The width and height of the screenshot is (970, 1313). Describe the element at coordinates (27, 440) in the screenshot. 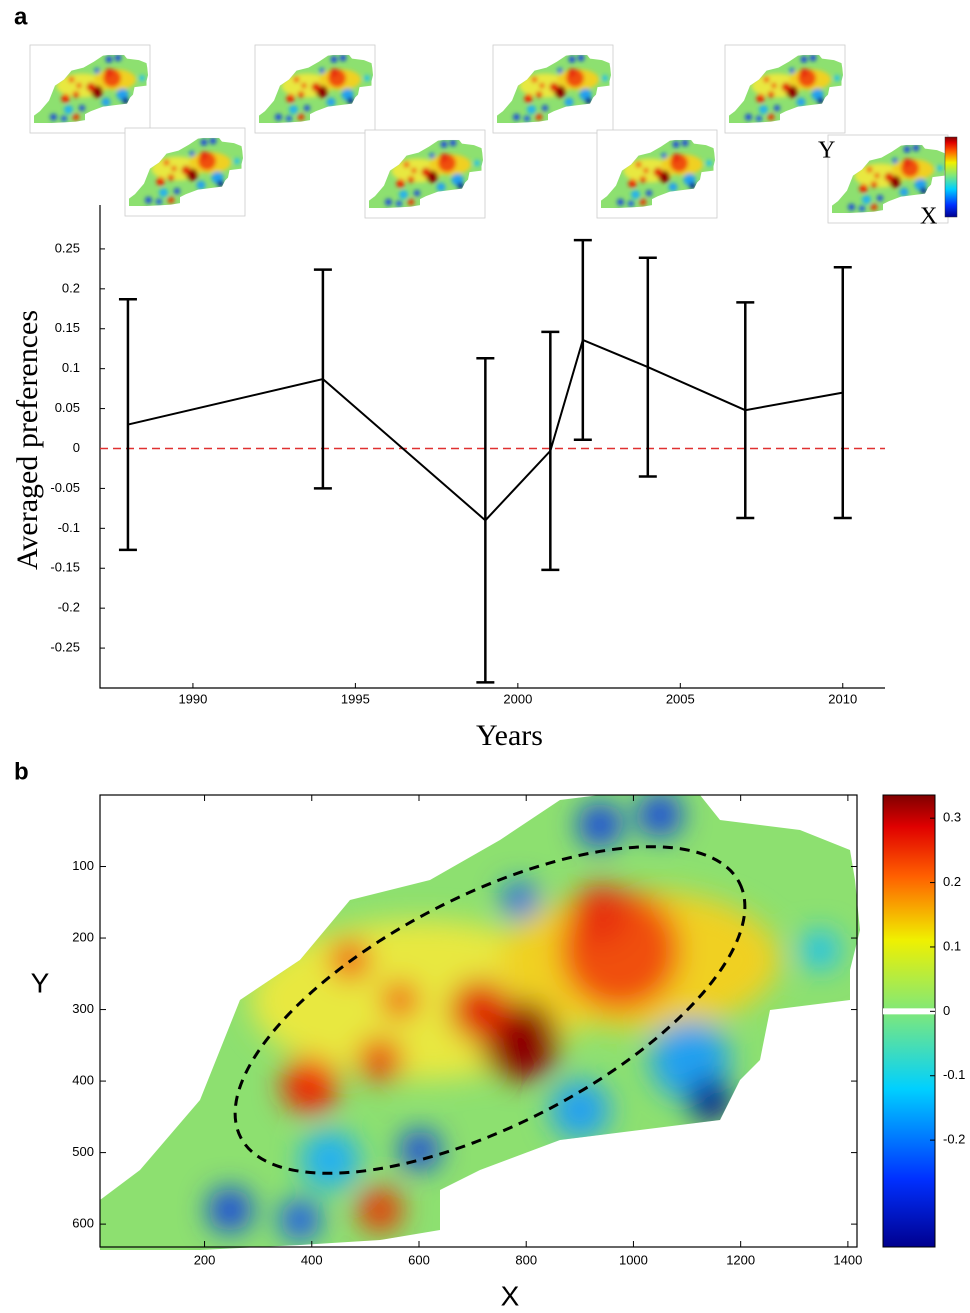

I see `y-axis-label: Averaged preferences` at that location.